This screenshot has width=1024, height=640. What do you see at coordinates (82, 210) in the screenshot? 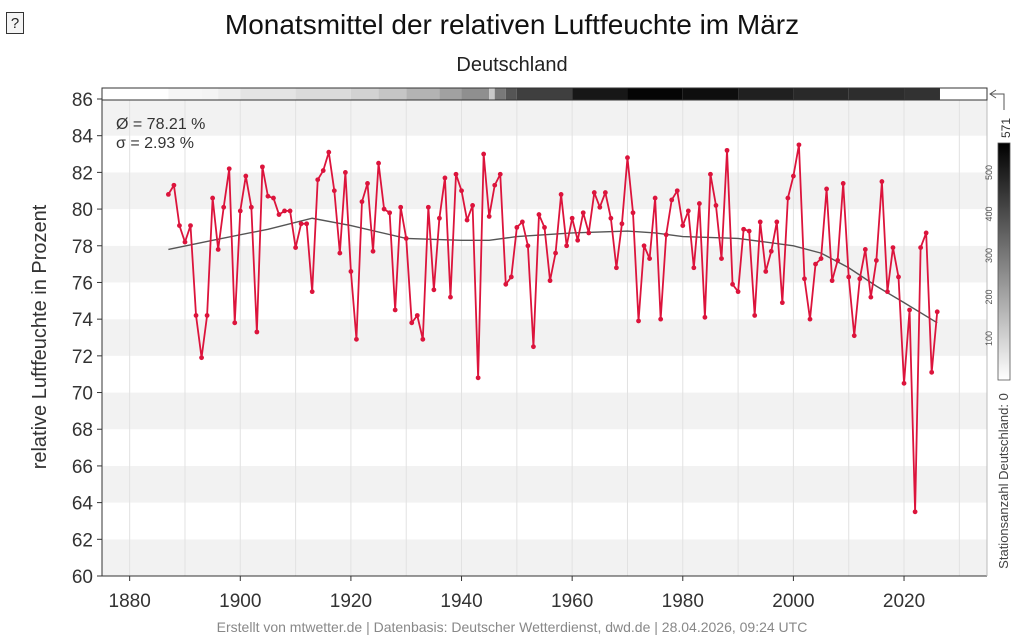
I see `y-tick-label: 80` at bounding box center [82, 210].